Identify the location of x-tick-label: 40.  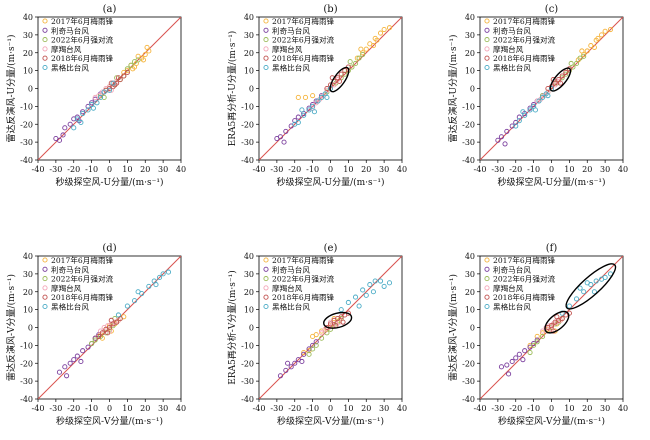
(181, 408).